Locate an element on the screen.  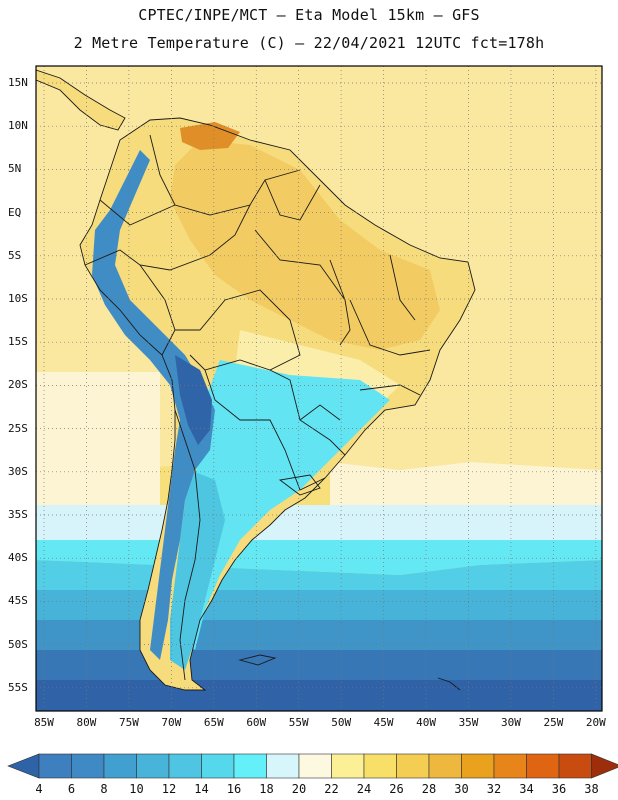
lat-label: 15S is located at coordinates (18, 342).